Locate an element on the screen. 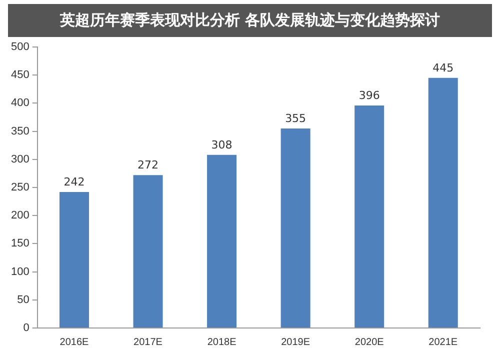 This screenshot has height=362, width=500. y-tick-label: 250 is located at coordinates (20, 188).